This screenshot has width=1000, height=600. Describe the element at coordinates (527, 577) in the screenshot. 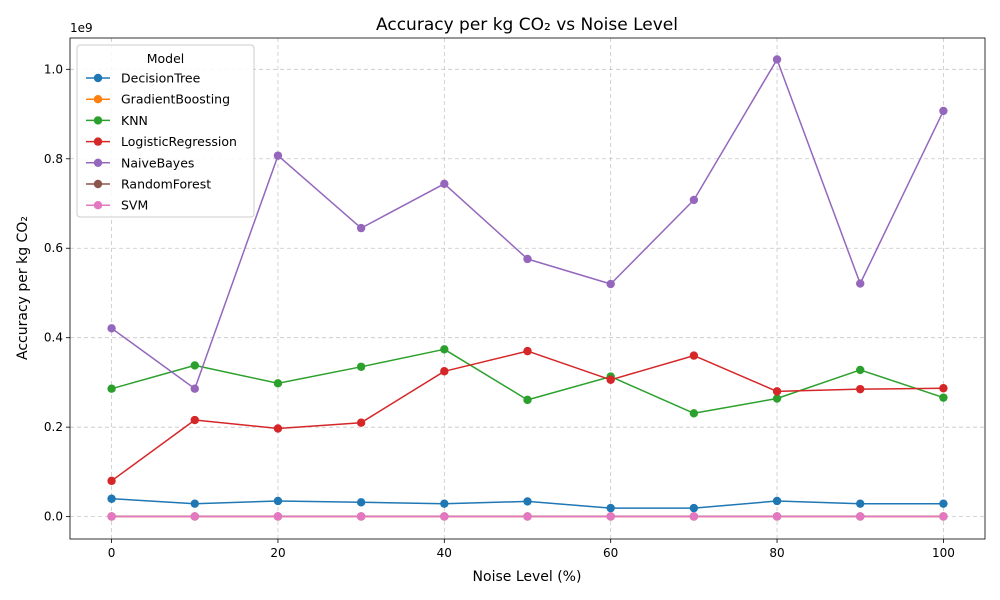

I see `x-axis-label: Noise Level (%)` at that location.